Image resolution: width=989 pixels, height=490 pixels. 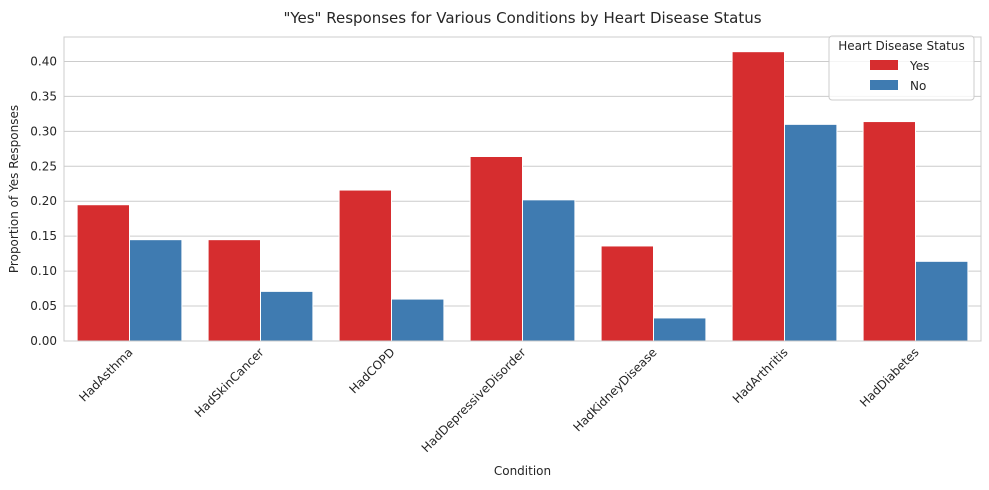 I want to click on y-tick-label: 0.20, so click(x=43, y=201).